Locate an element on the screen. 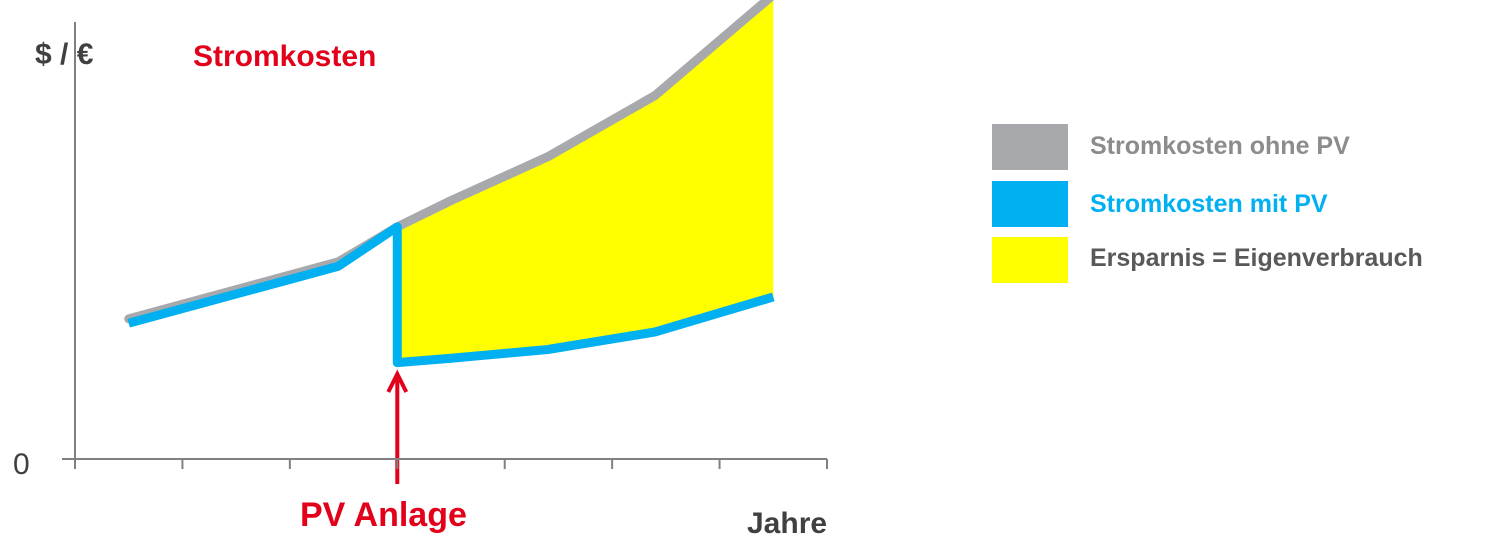 Image resolution: width=1511 pixels, height=539 pixels. legend-item-ohne-pv: Stromkosten ohne PV is located at coordinates (1251, 153).